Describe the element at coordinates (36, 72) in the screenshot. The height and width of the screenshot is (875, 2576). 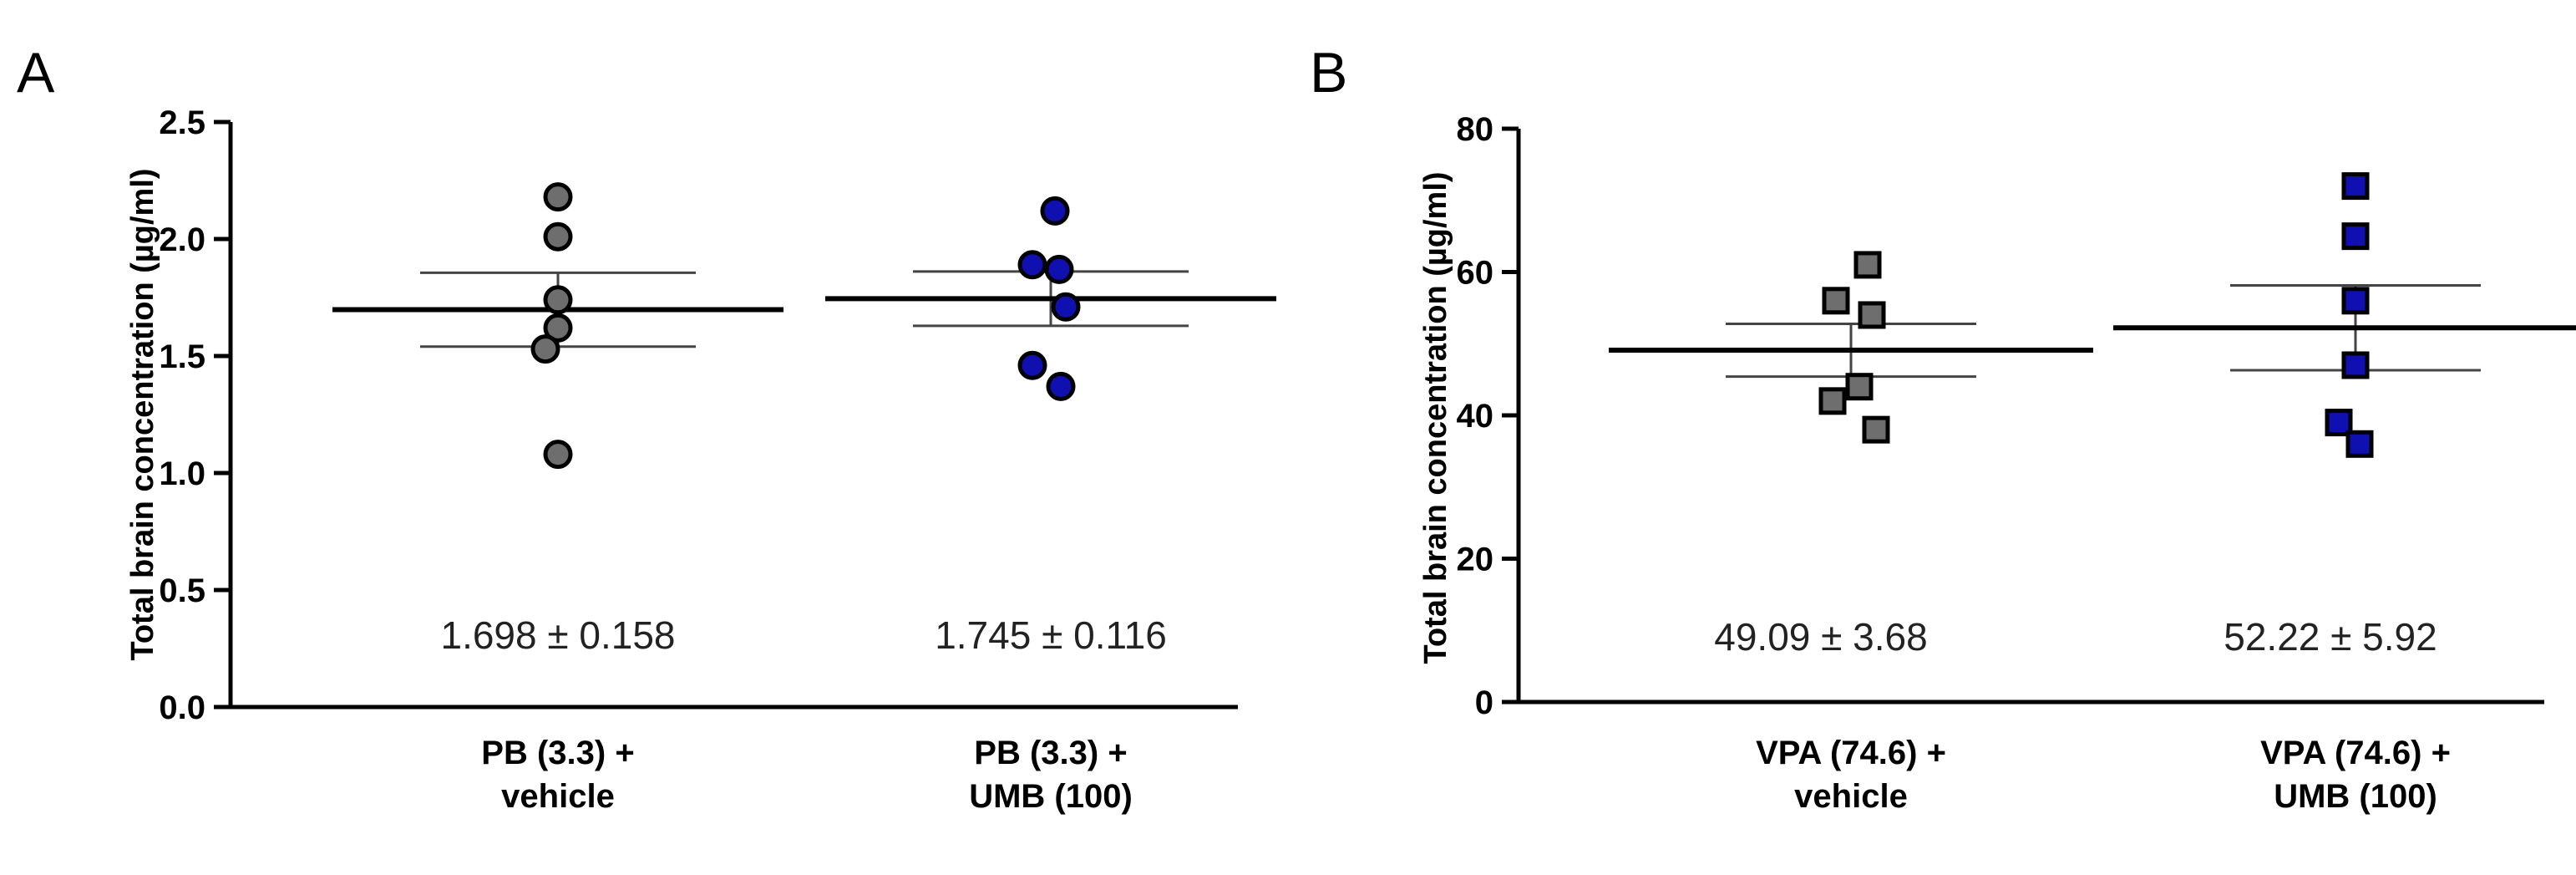
I see `panel-letter: A` at that location.